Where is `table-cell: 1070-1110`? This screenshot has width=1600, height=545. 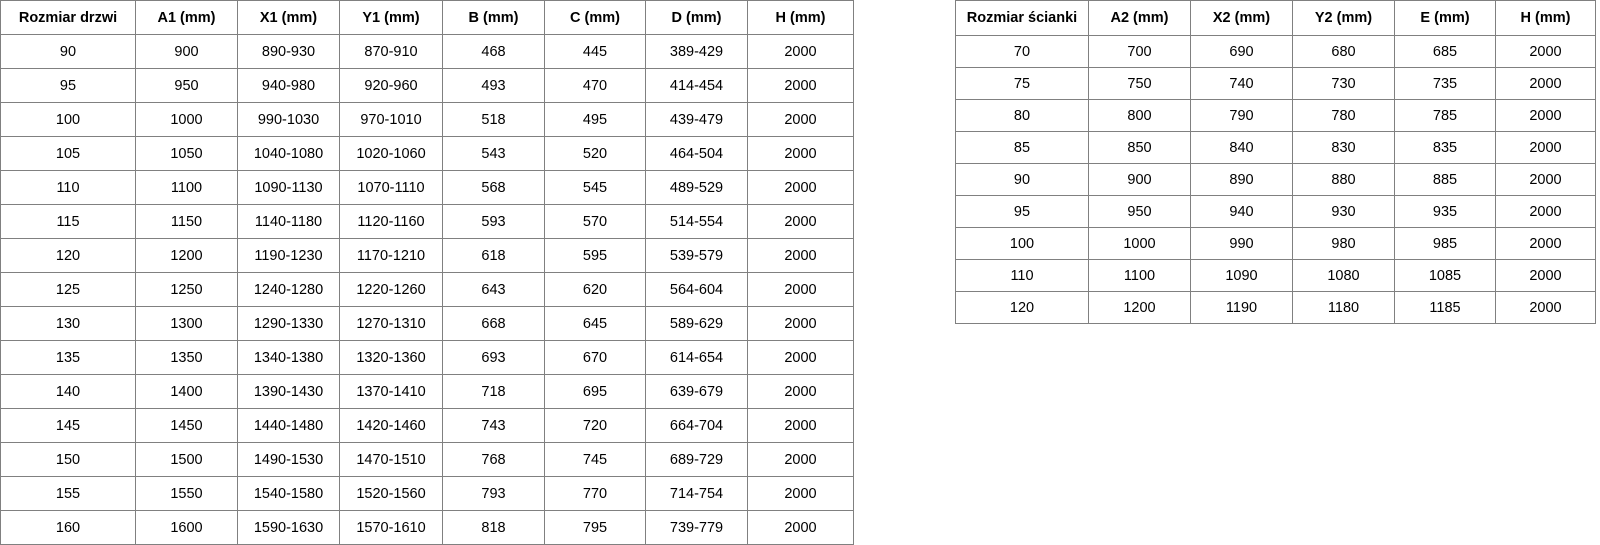
table-cell: 1070-1110 is located at coordinates (391, 187).